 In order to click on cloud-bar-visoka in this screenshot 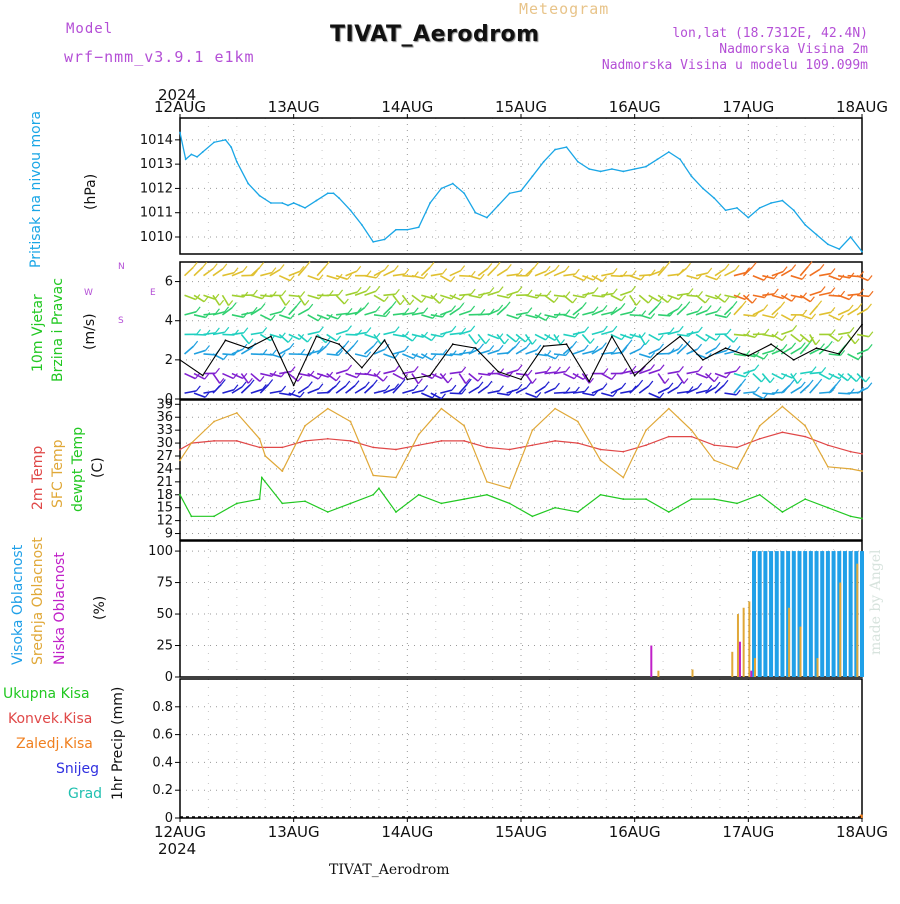, I will do `click(765, 614)`.